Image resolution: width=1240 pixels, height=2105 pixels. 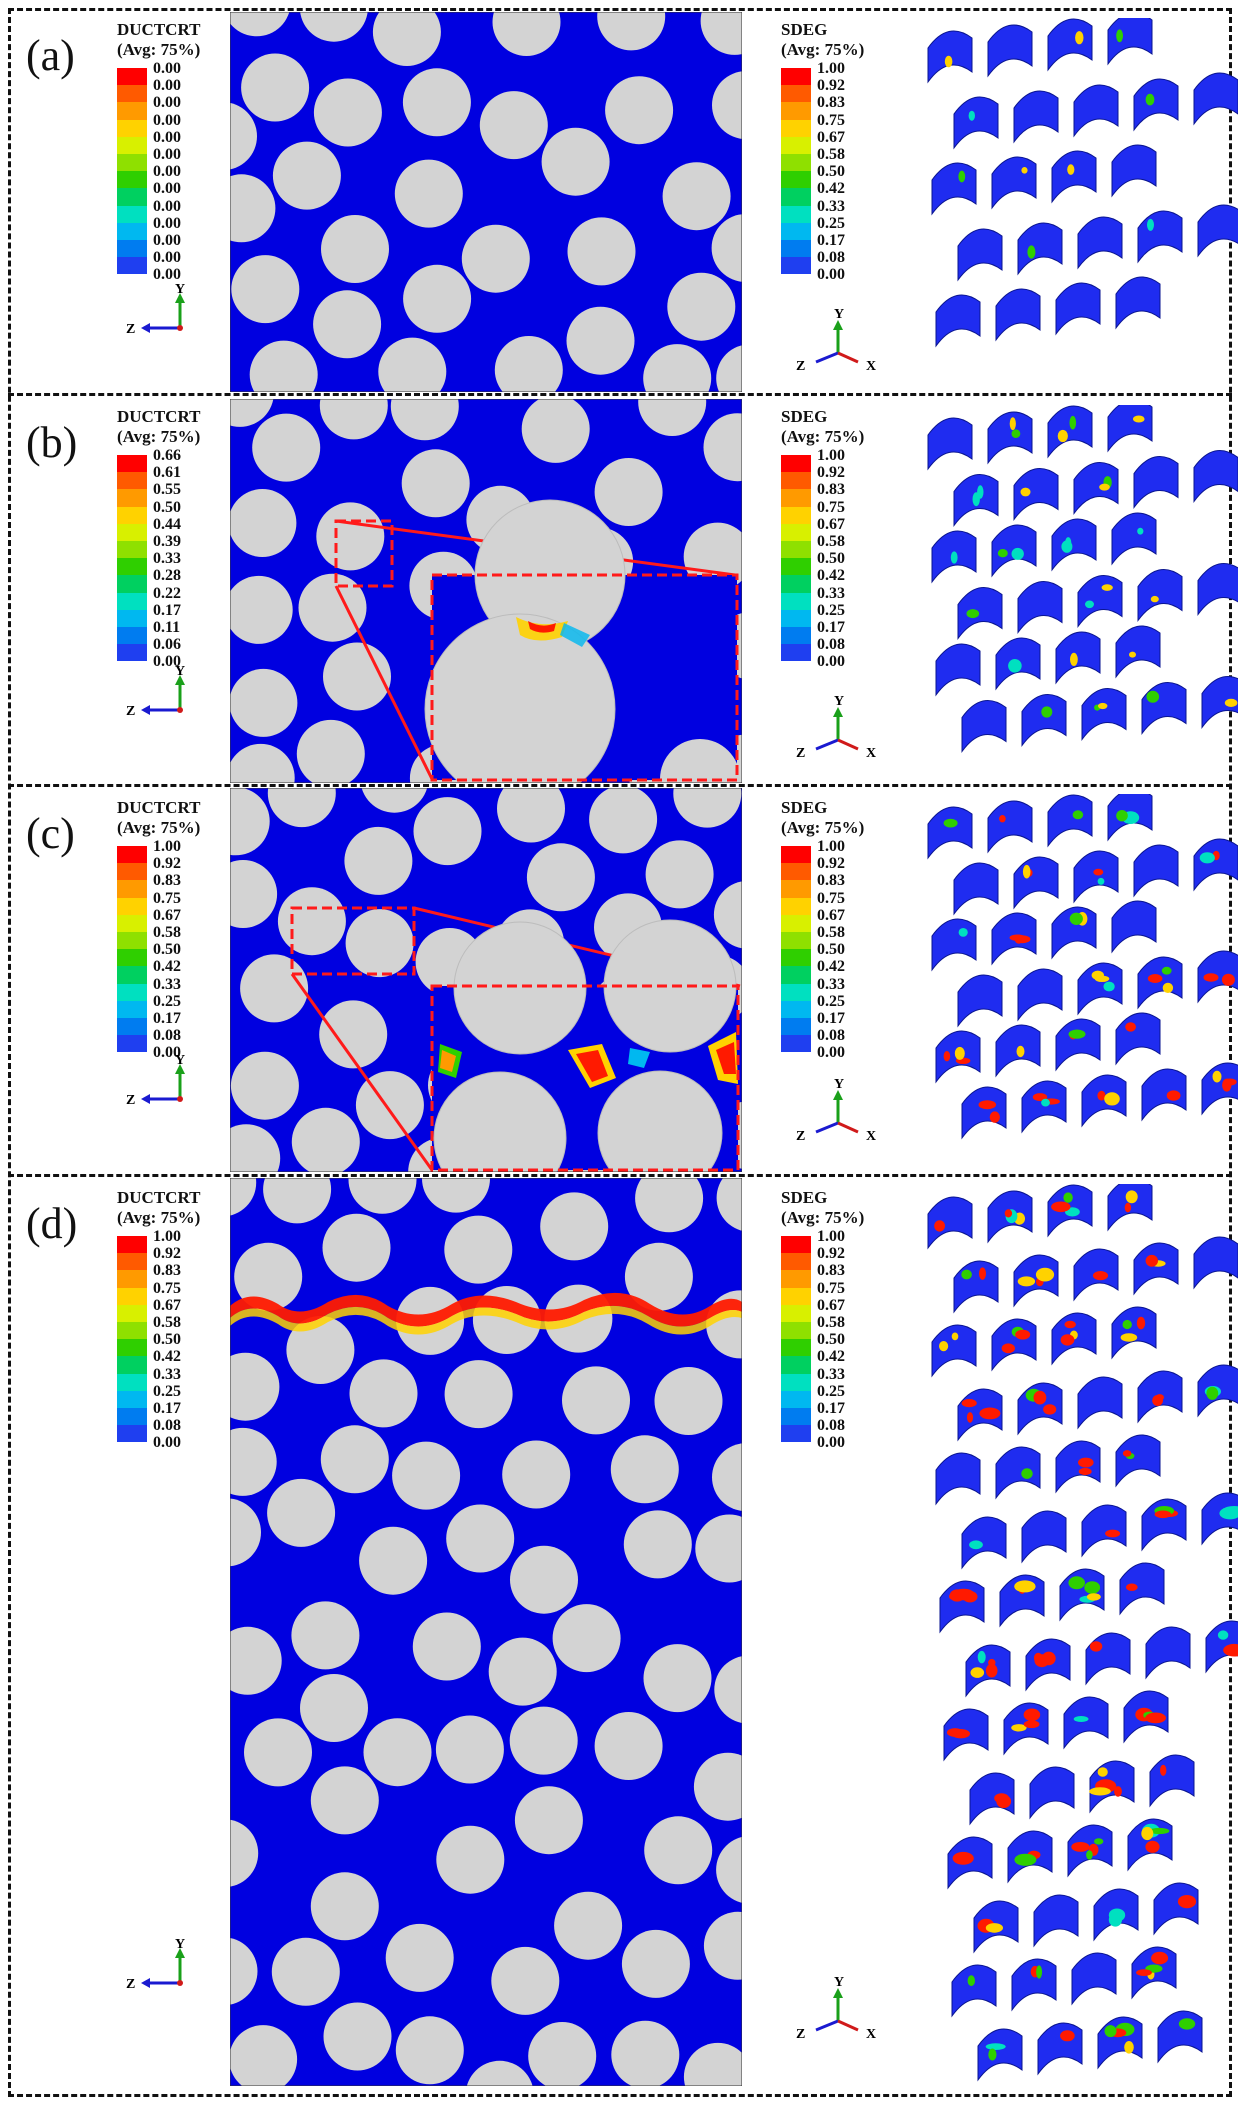 What do you see at coordinates (831, 1236) in the screenshot?
I see `legend-tick: 1.00` at bounding box center [831, 1236].